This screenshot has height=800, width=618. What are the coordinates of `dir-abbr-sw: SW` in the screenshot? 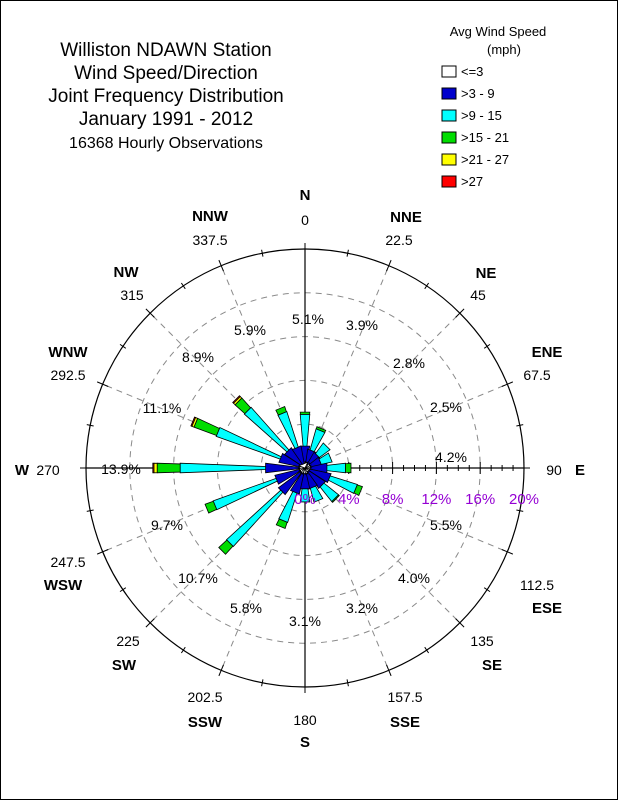 It's located at (124, 665).